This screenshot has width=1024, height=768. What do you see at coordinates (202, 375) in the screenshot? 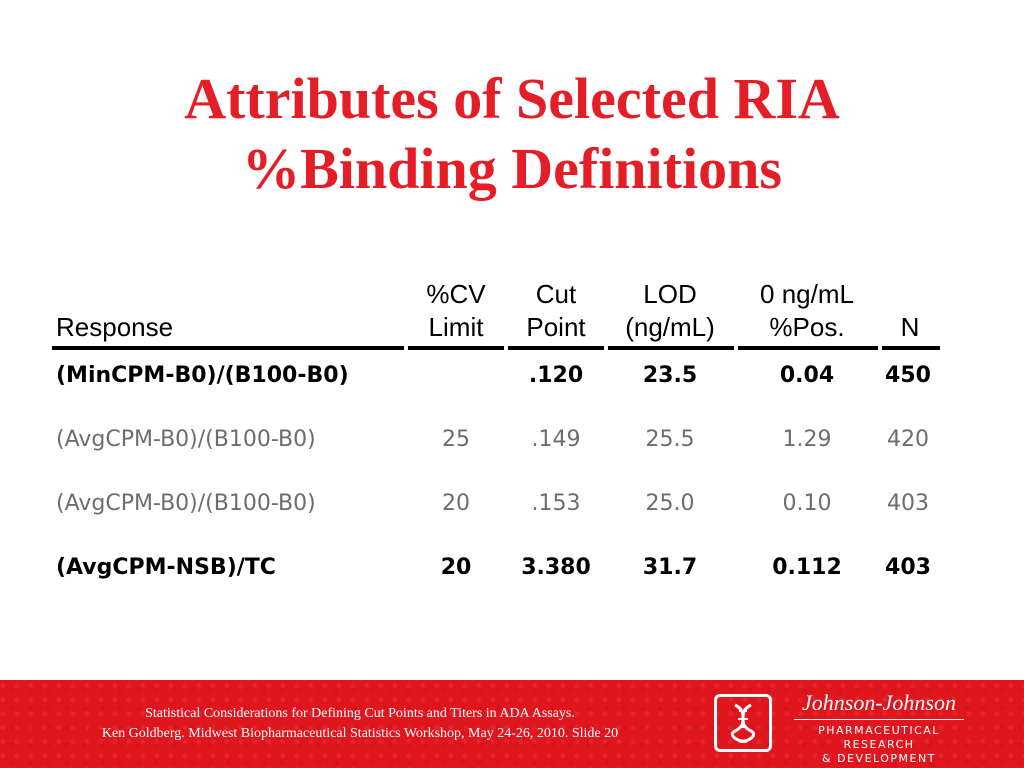
I see `cell-response: (MinCPM-B0)/(B100-B0)` at bounding box center [202, 375].